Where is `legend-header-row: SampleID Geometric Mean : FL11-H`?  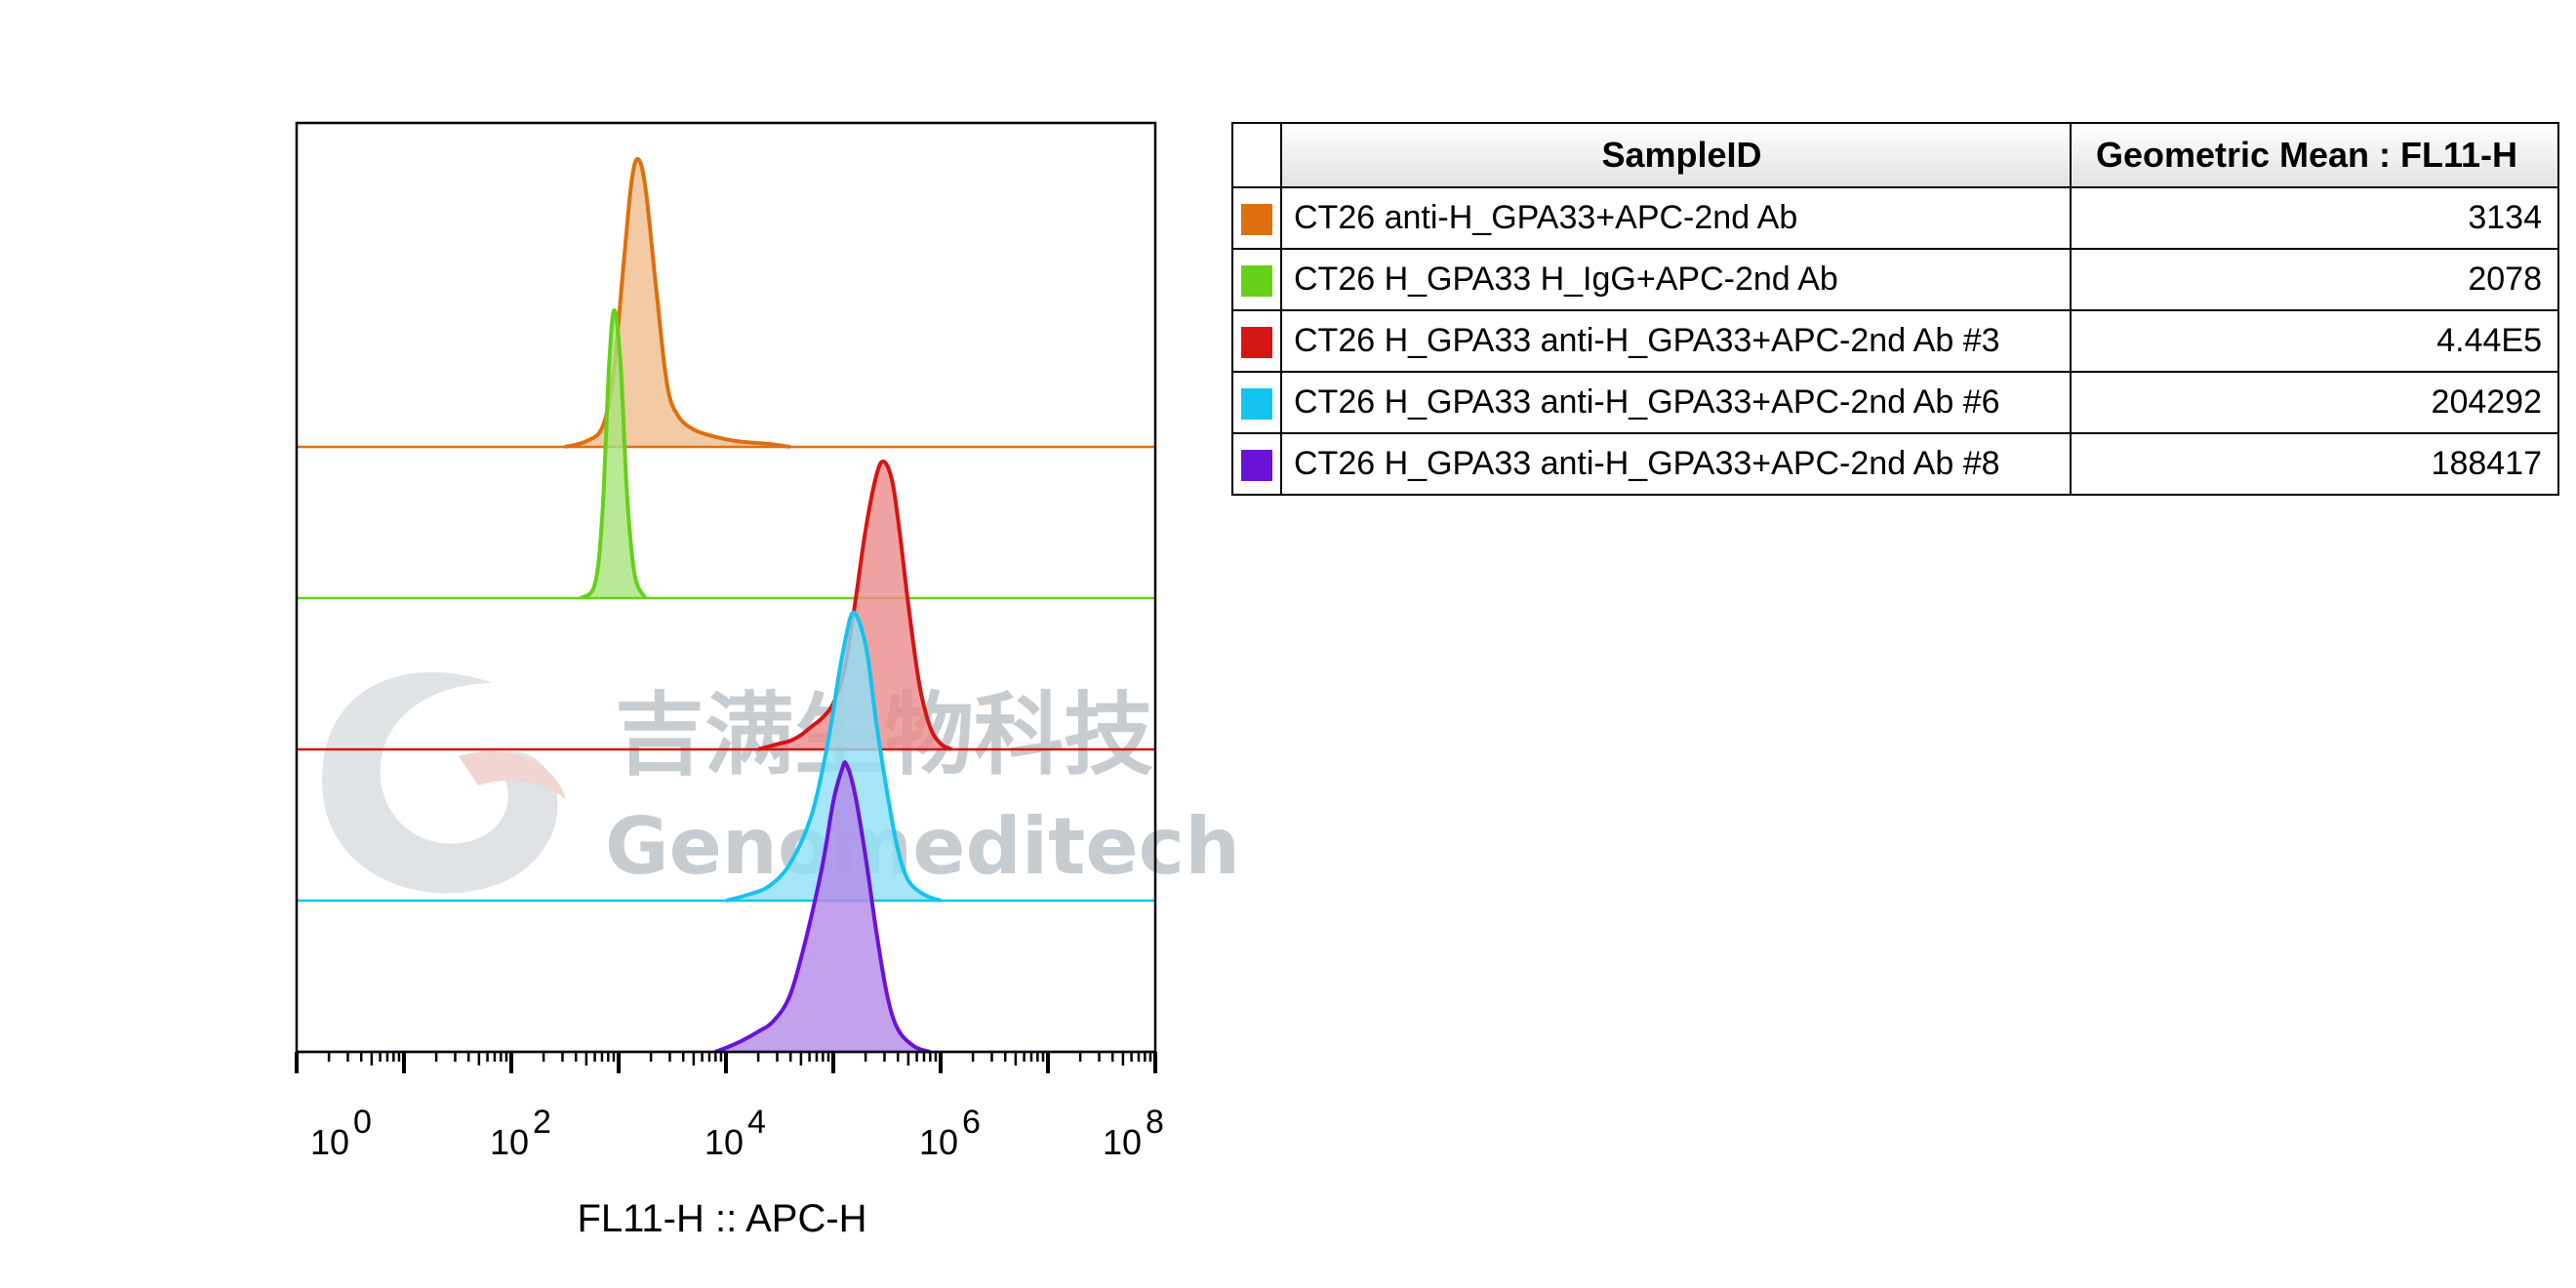
legend-header-row: SampleID Geometric Mean : FL11-H is located at coordinates (1895, 155).